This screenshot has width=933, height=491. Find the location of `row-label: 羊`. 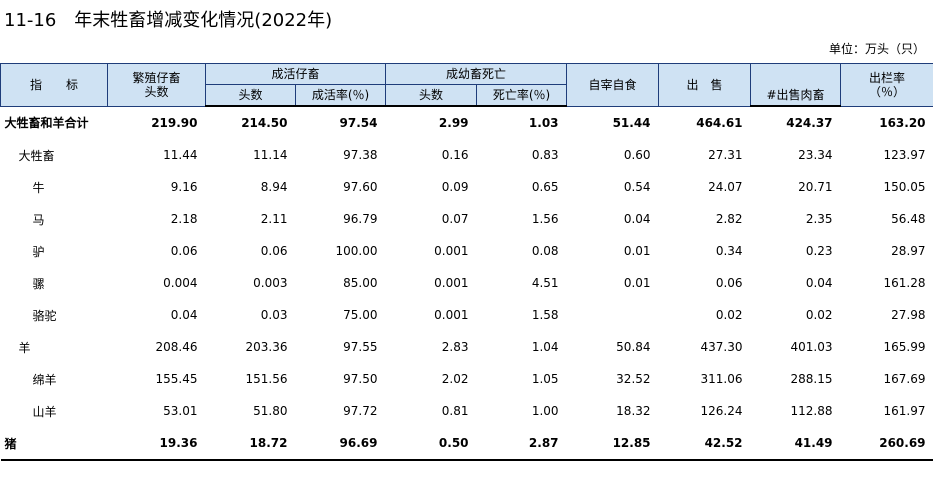

row-label: 羊 is located at coordinates (24, 347).